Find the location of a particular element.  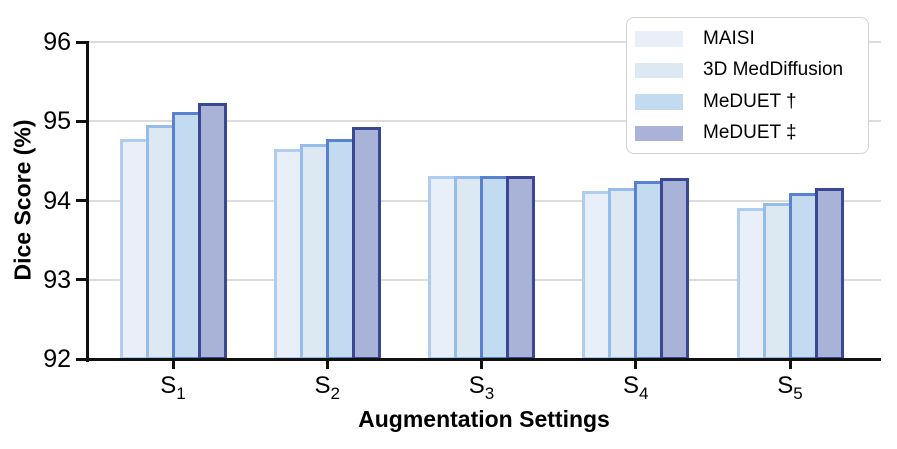

legend-item-3: MeDUET † is located at coordinates (747, 102).